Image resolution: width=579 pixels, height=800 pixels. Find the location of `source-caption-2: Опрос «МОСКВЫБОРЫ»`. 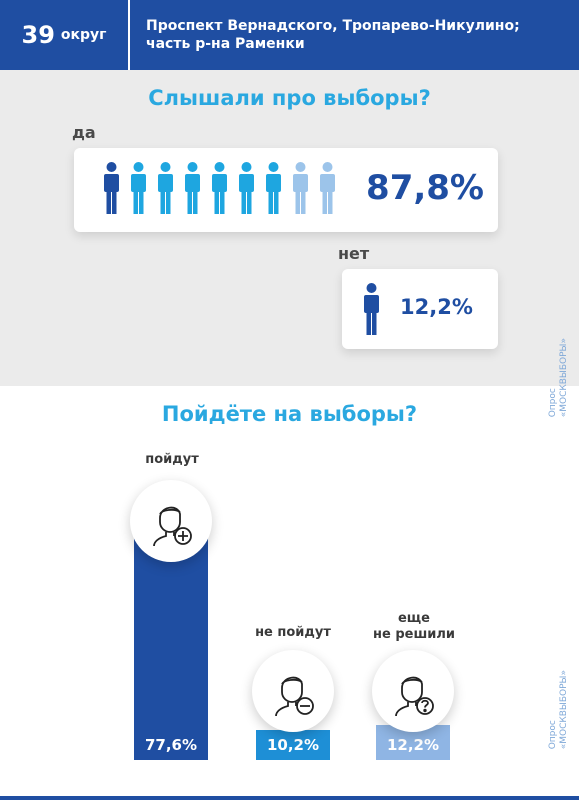

source-caption-2: Опрос «МОСКВЫБОРЫ» is located at coordinates (559, 709).